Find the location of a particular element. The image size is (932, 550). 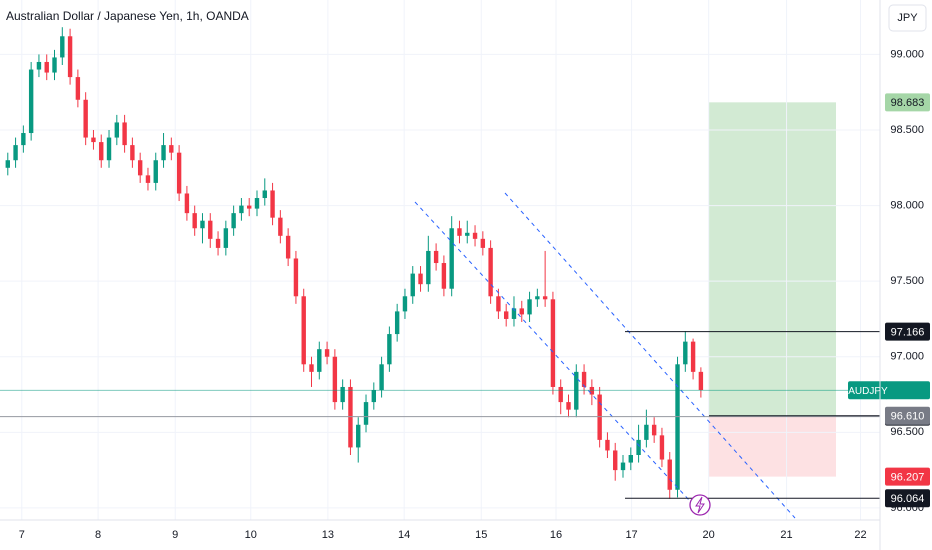

x-tick-label: 13 is located at coordinates (328, 535).